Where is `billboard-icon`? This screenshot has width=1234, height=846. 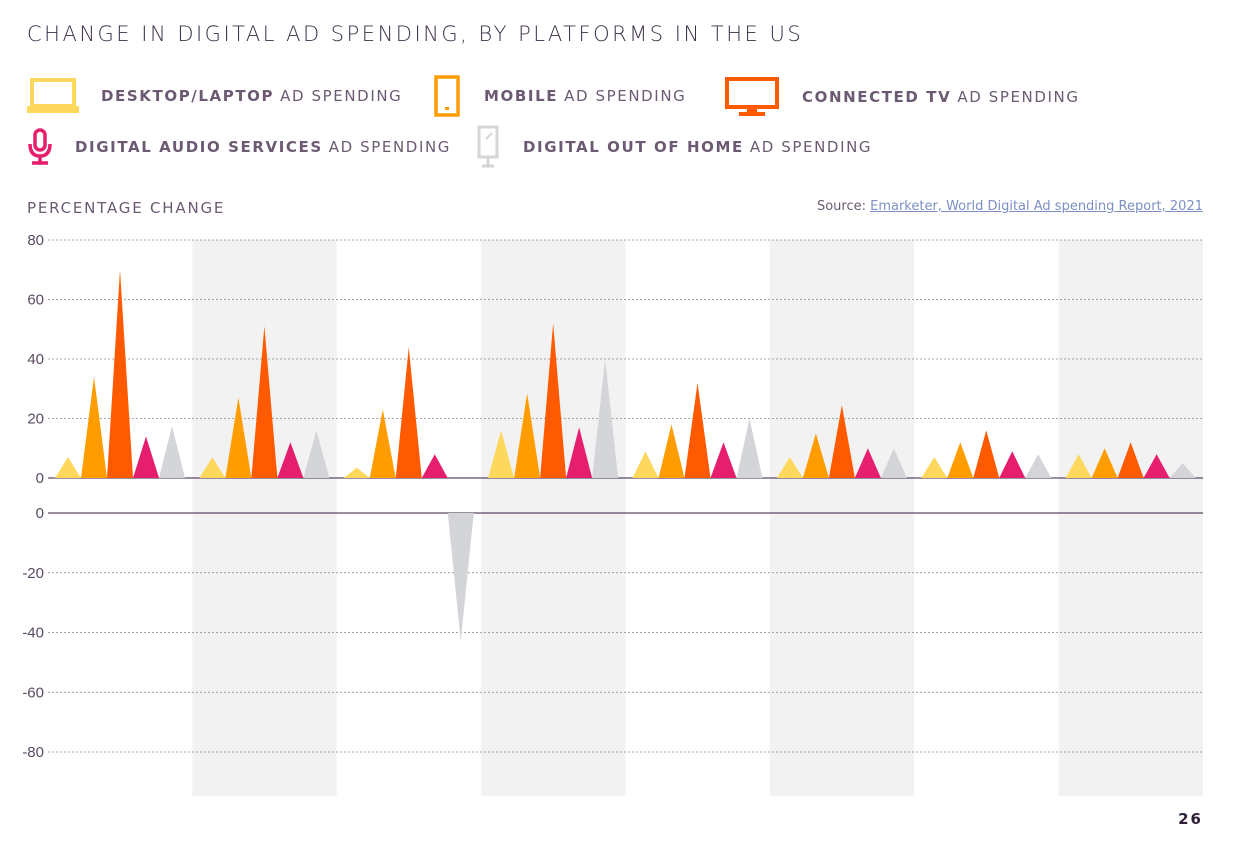
billboard-icon is located at coordinates (488, 146).